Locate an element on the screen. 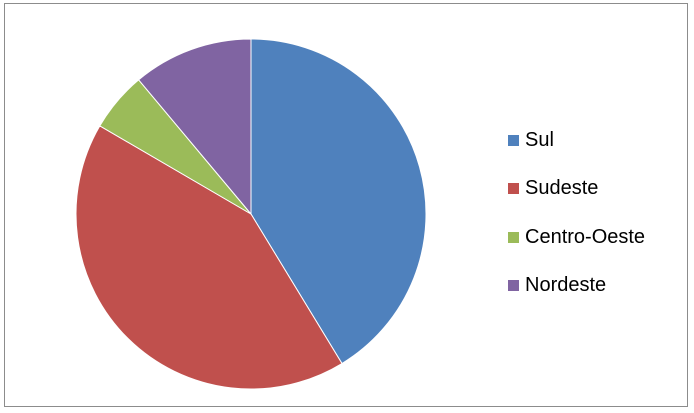 Image resolution: width=694 pixels, height=413 pixels. legend-label-centro-oeste: Centro-Oeste is located at coordinates (585, 236).